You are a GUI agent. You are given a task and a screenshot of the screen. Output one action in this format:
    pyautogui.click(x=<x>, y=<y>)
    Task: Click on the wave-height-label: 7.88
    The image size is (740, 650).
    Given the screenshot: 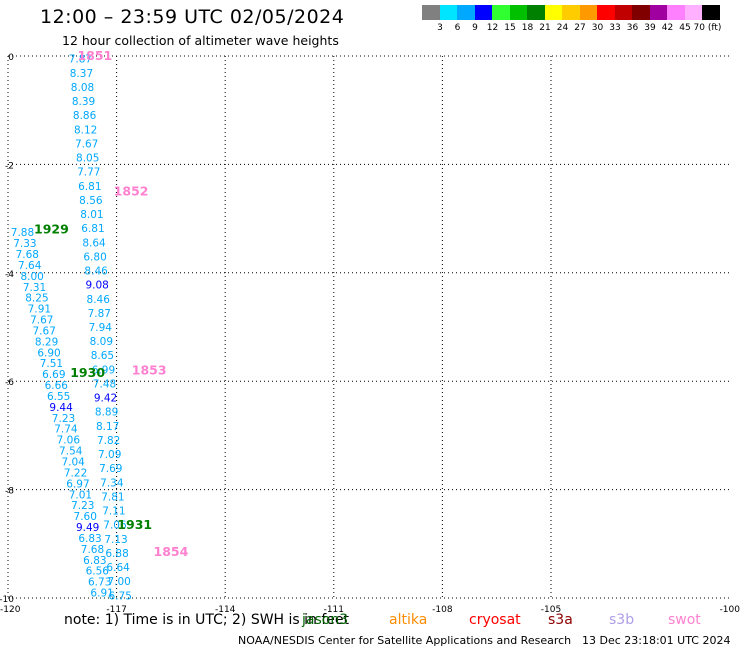 What is the action you would take?
    pyautogui.click(x=22, y=233)
    